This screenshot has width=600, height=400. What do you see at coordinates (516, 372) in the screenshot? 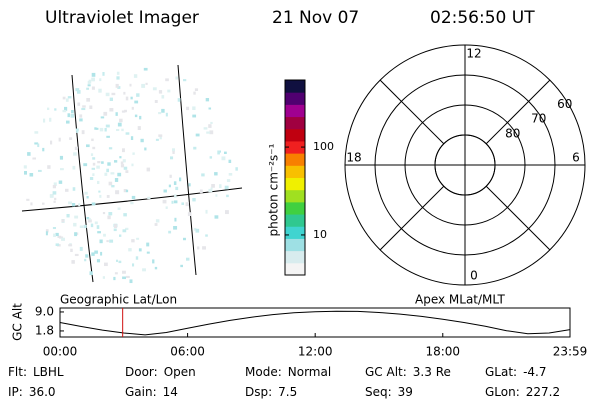
I see `info-item: GLat: -4.7` at bounding box center [516, 372].